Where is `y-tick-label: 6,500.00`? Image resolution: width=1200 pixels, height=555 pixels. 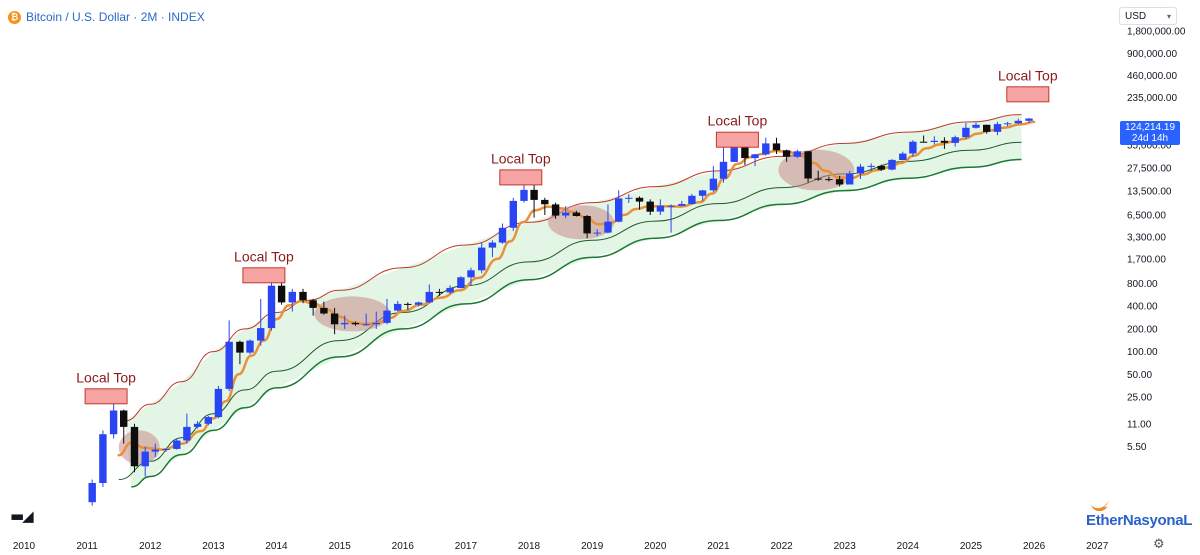
y-tick-label: 6,500.00 is located at coordinates (1146, 216).